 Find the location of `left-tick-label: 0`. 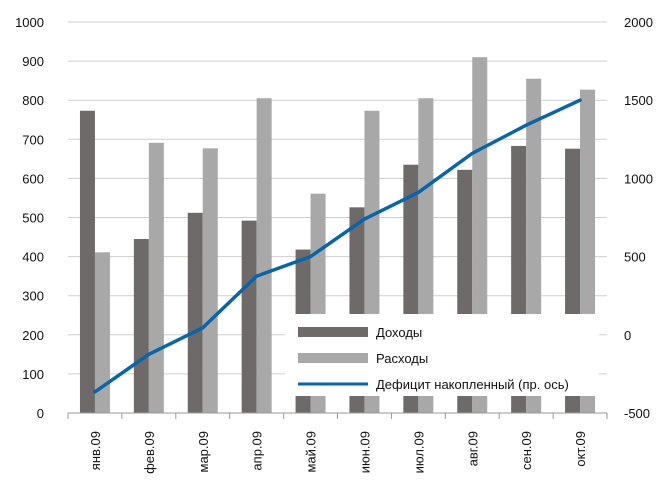

left-tick-label: 0 is located at coordinates (40, 413).